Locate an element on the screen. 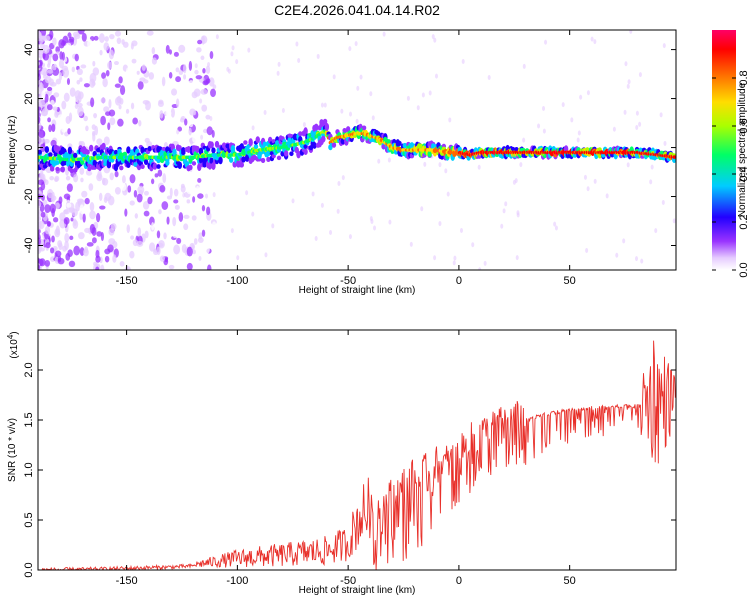 The image size is (750, 600). colorbar-label: Normalized spectral amplitude is located at coordinates (742, 149).